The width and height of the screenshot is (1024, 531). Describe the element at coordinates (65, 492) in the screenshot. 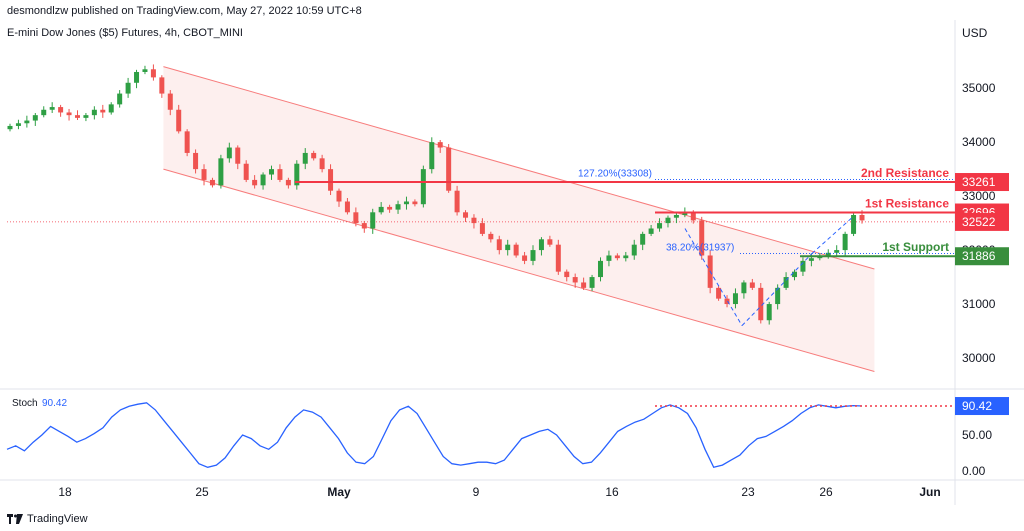

I see `x-tick-label: 18` at that location.